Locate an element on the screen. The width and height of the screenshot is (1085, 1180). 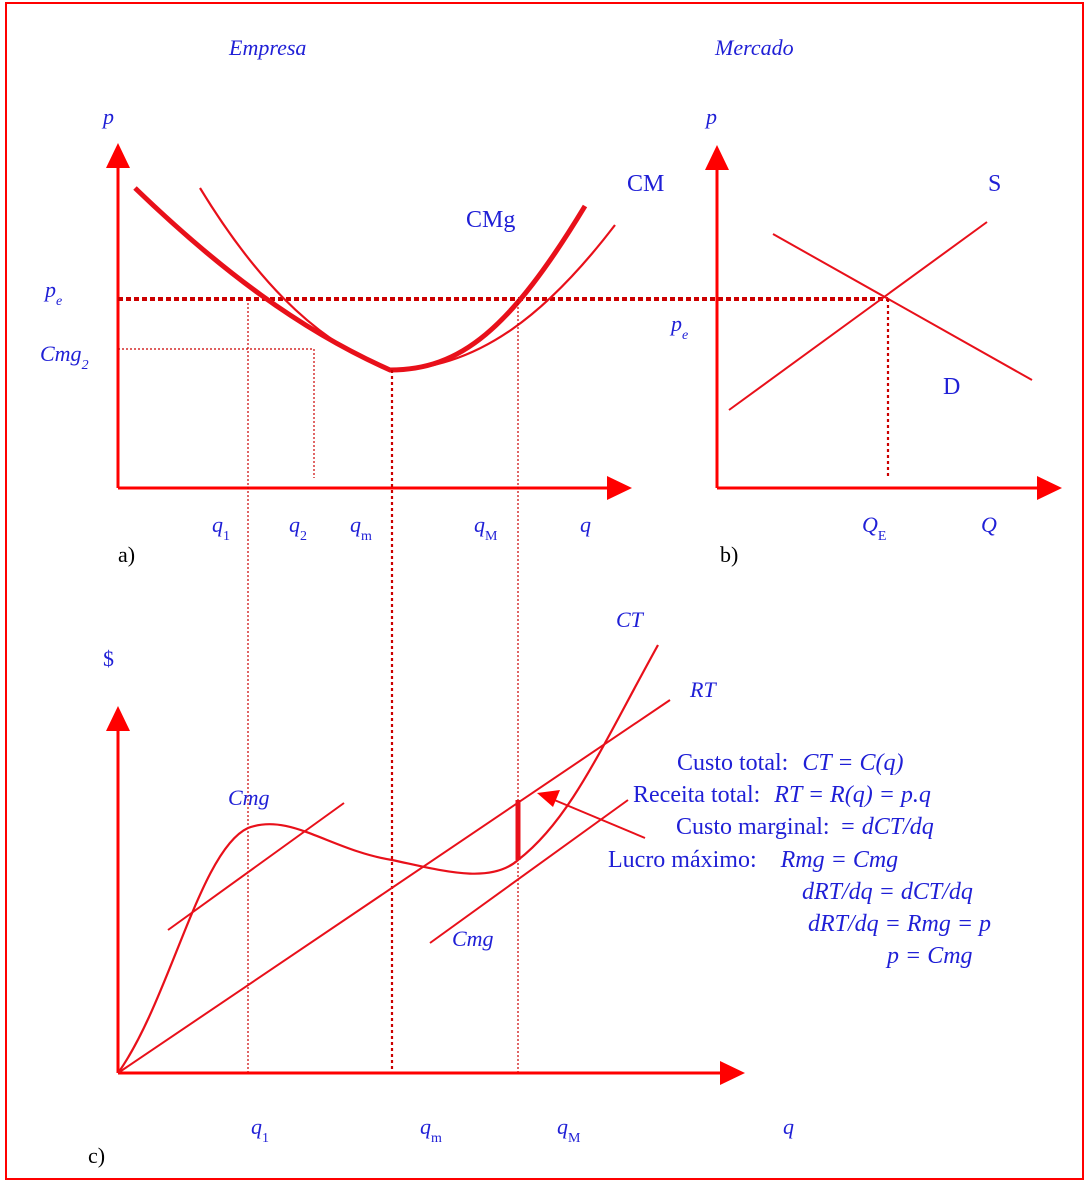
panel-b-y-label: p is located at coordinates (710, 116).